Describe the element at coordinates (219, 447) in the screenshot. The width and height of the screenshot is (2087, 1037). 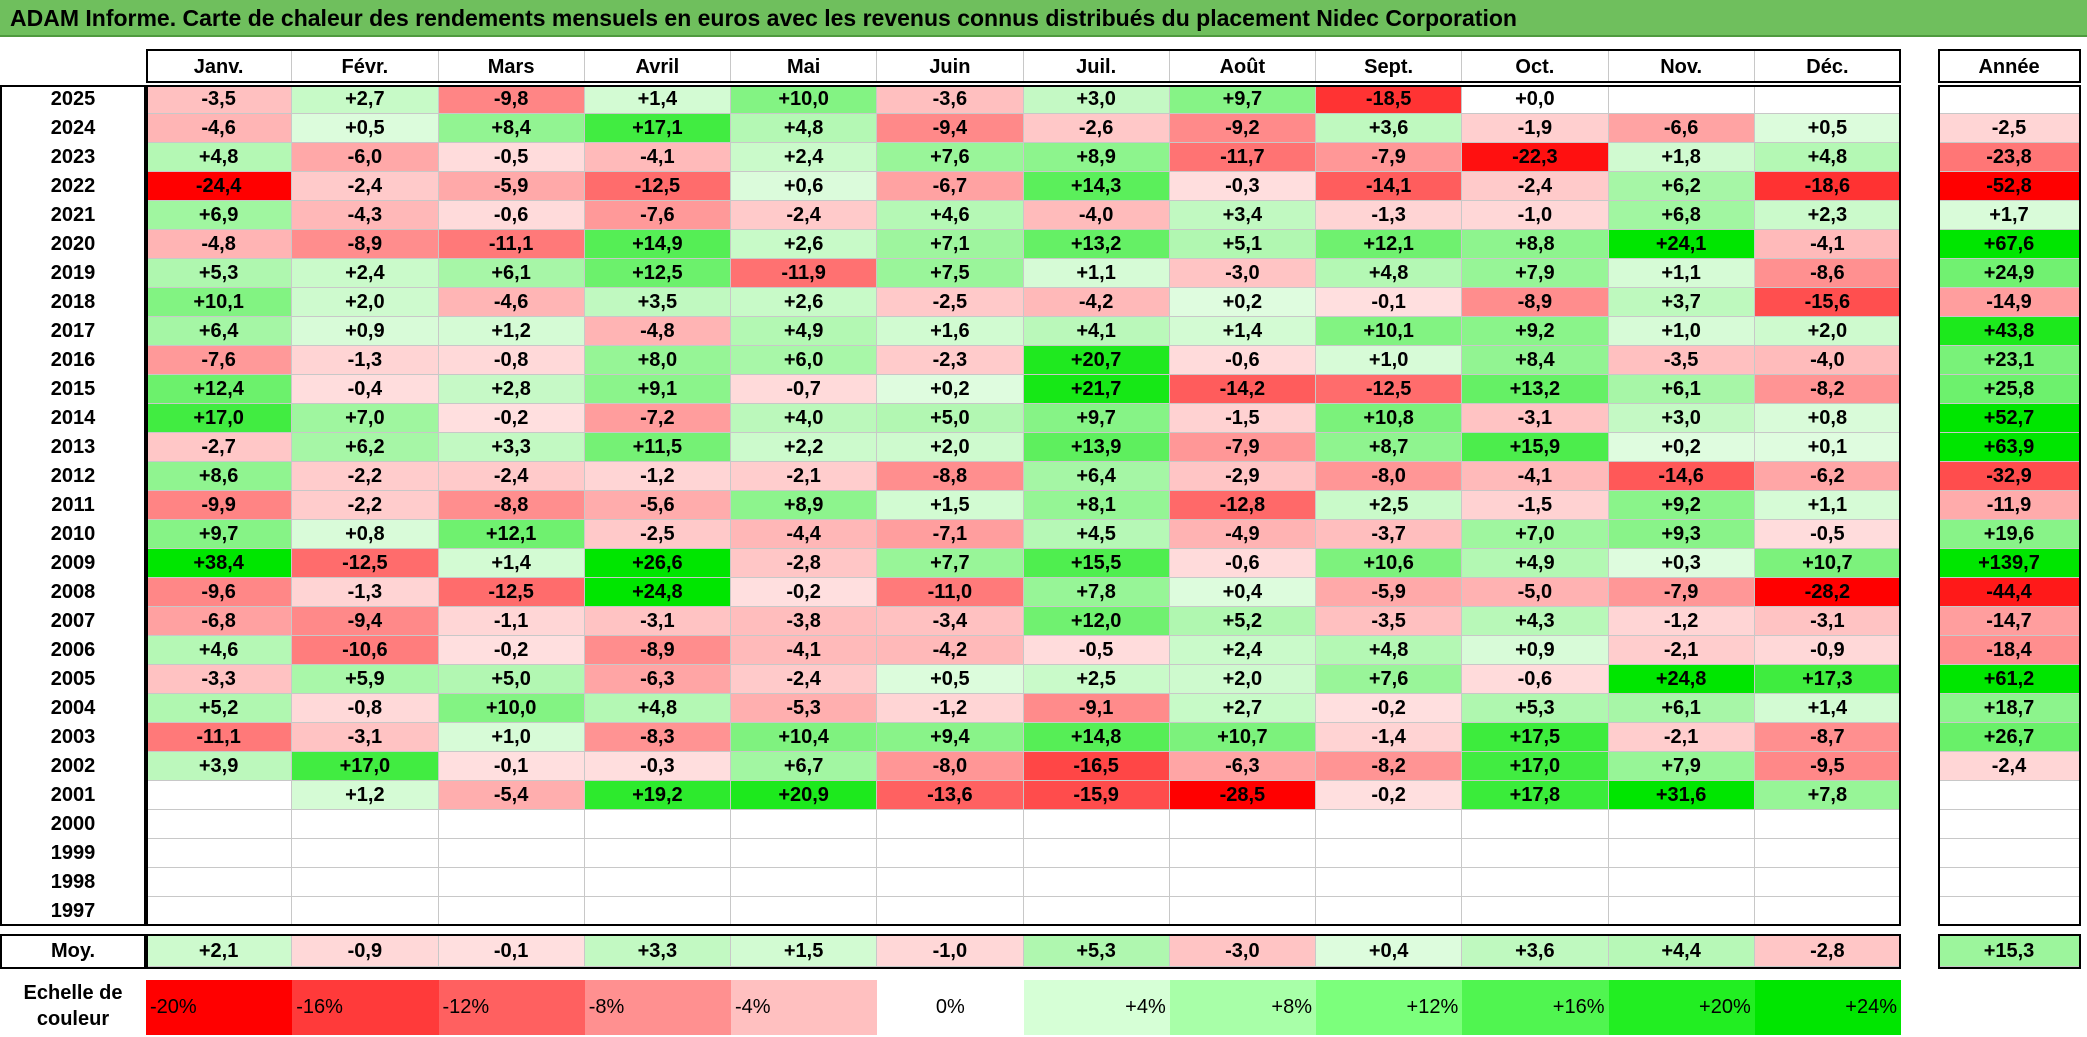
I see `heatmap-cell: -2,7` at that location.